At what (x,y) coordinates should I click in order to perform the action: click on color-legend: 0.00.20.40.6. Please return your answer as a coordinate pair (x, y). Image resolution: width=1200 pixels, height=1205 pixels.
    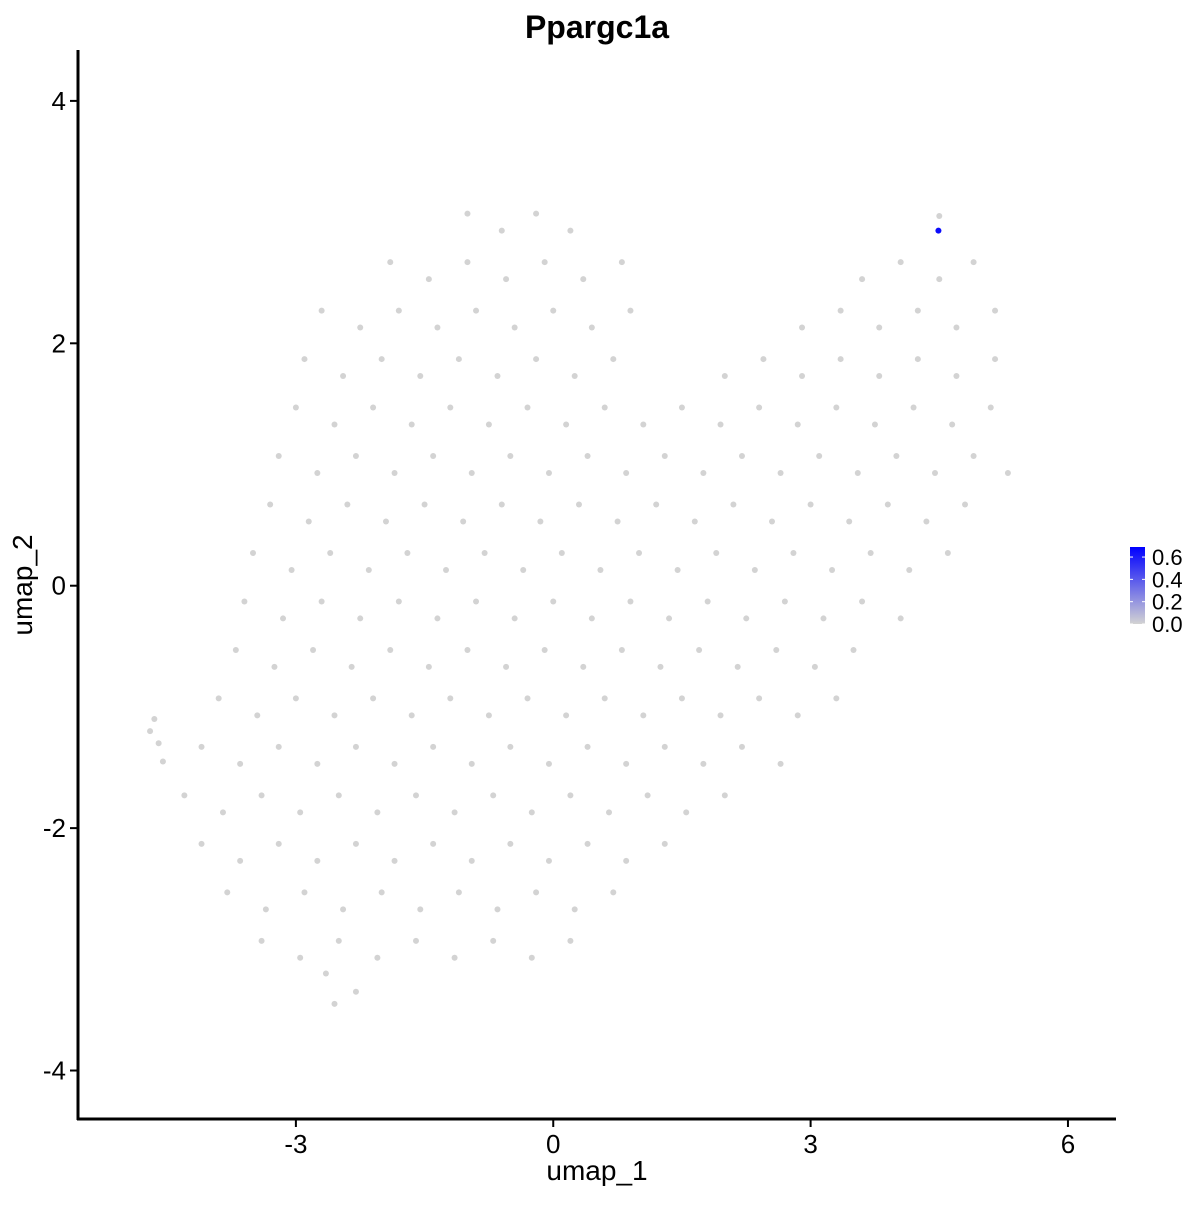
    Looking at the image, I should click on (1156, 591).